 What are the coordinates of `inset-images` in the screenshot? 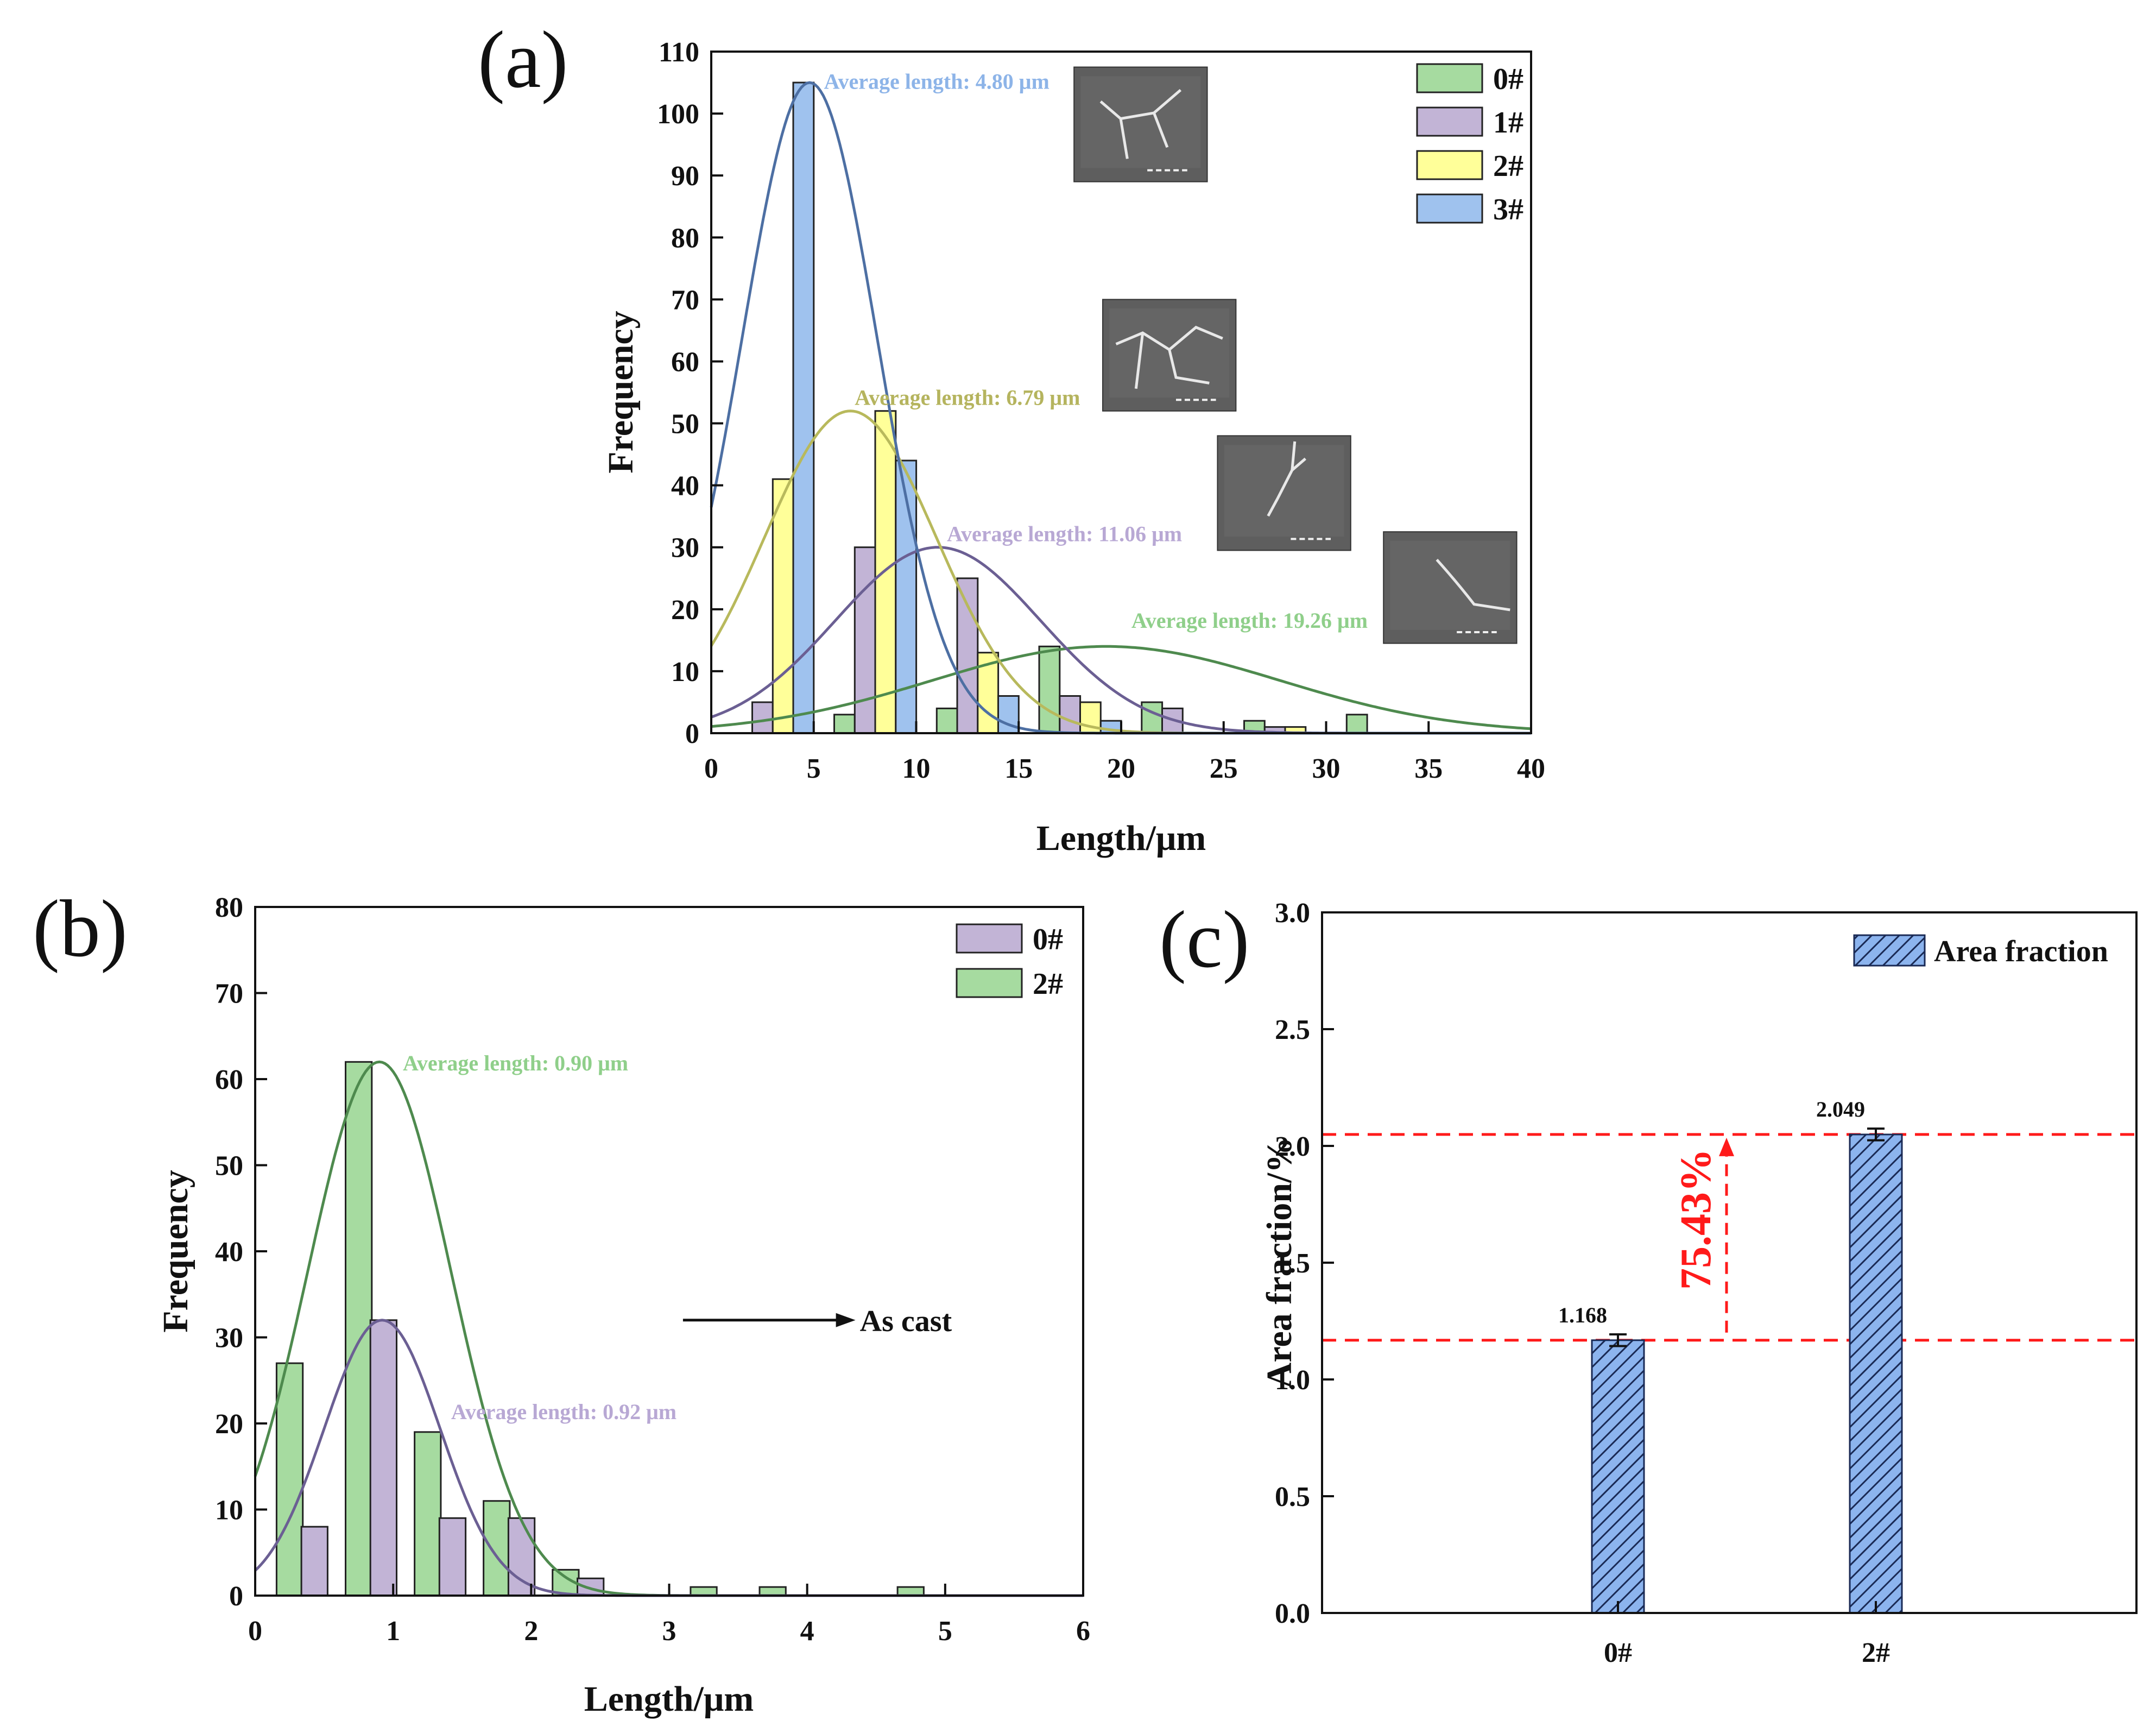 It's located at (1296, 355).